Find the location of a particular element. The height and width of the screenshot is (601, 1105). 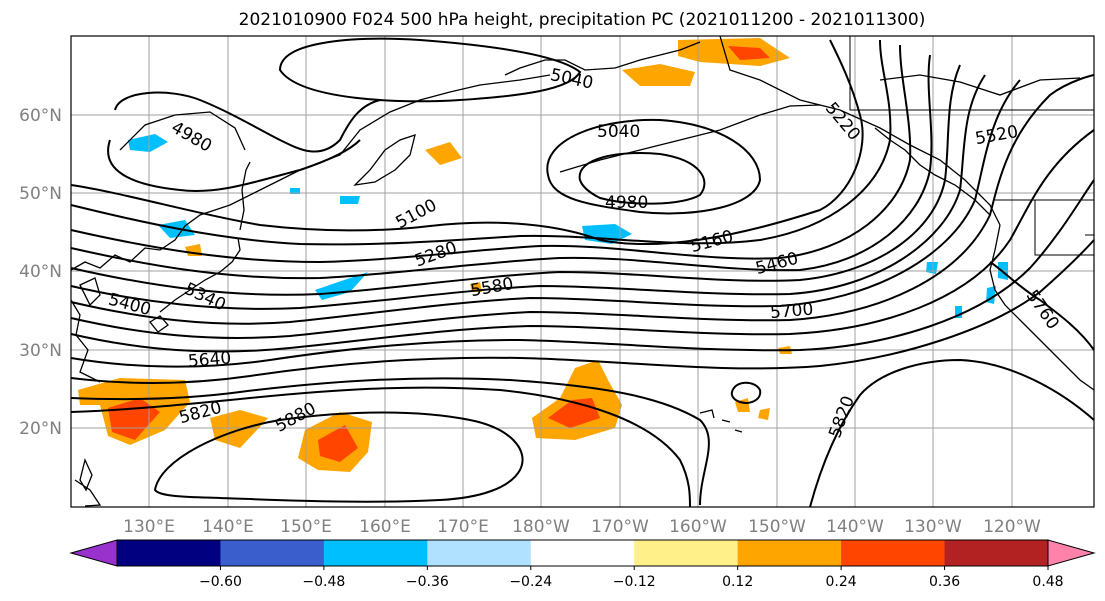

political-borders is located at coordinates (971, 146).